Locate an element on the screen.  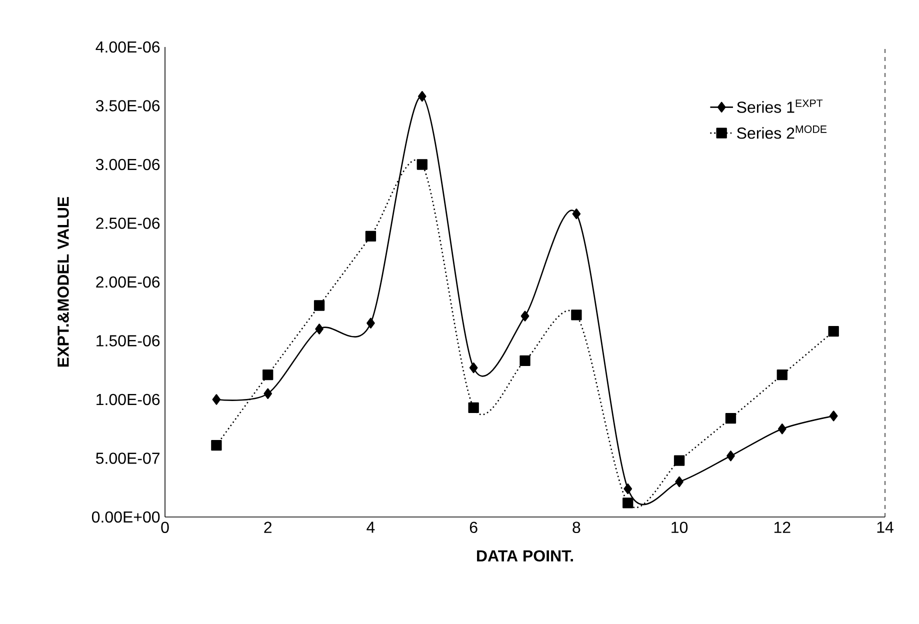
y-tick-label: 2.50E-06 is located at coordinates (128, 223).